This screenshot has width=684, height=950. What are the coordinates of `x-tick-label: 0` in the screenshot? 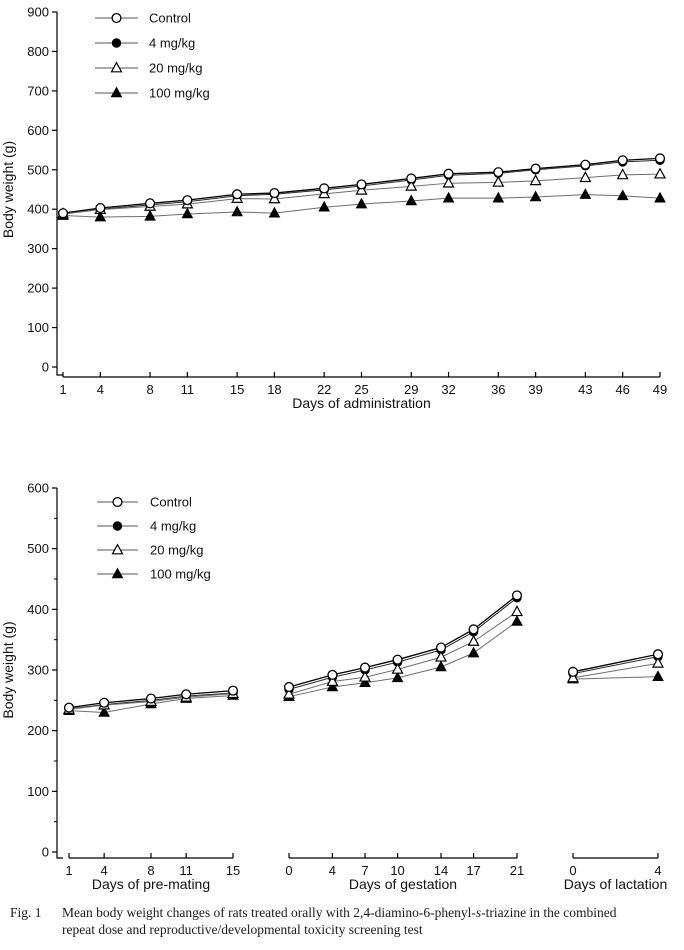 It's located at (572, 870).